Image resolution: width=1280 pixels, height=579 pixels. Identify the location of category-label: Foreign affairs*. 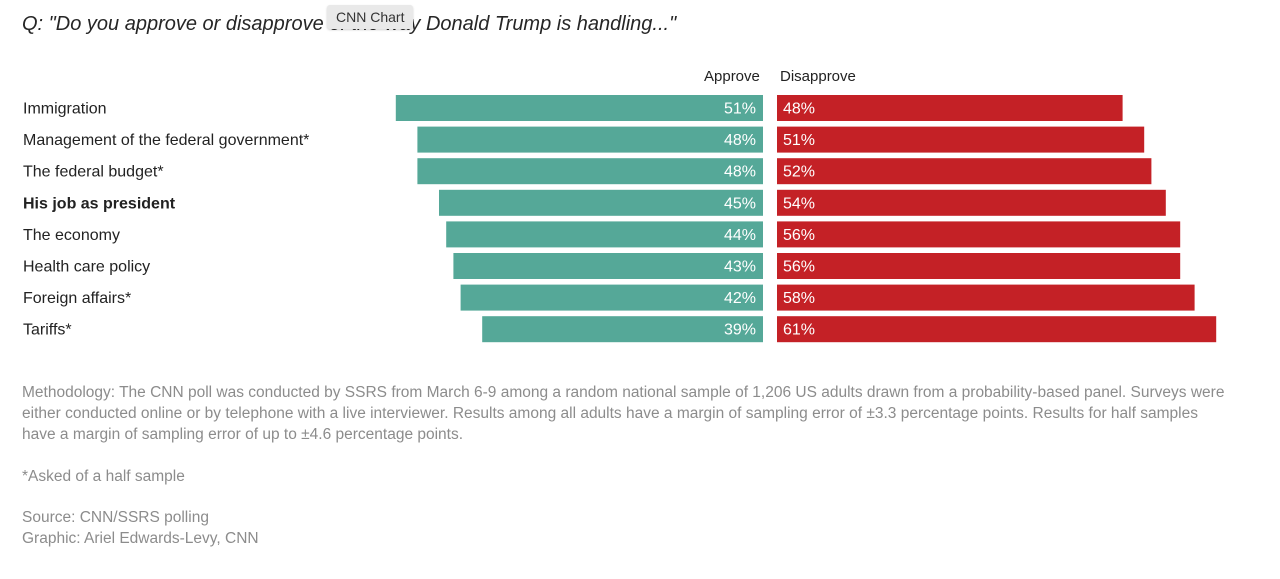
(77, 298).